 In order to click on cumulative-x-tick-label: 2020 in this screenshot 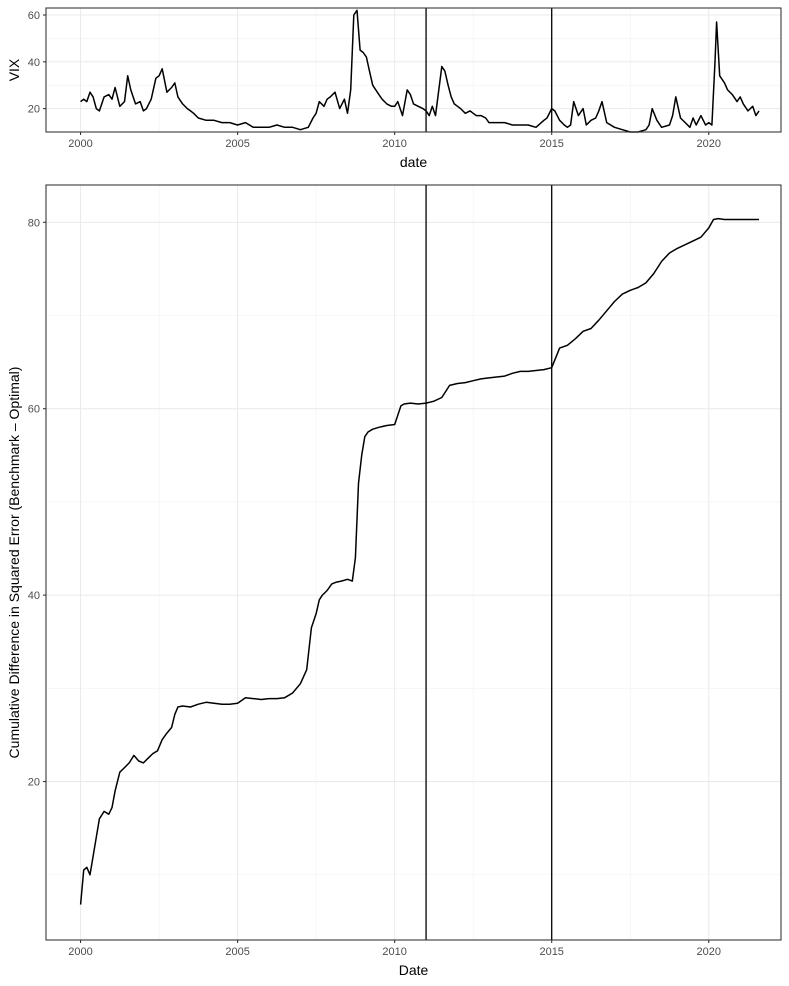, I will do `click(709, 952)`.